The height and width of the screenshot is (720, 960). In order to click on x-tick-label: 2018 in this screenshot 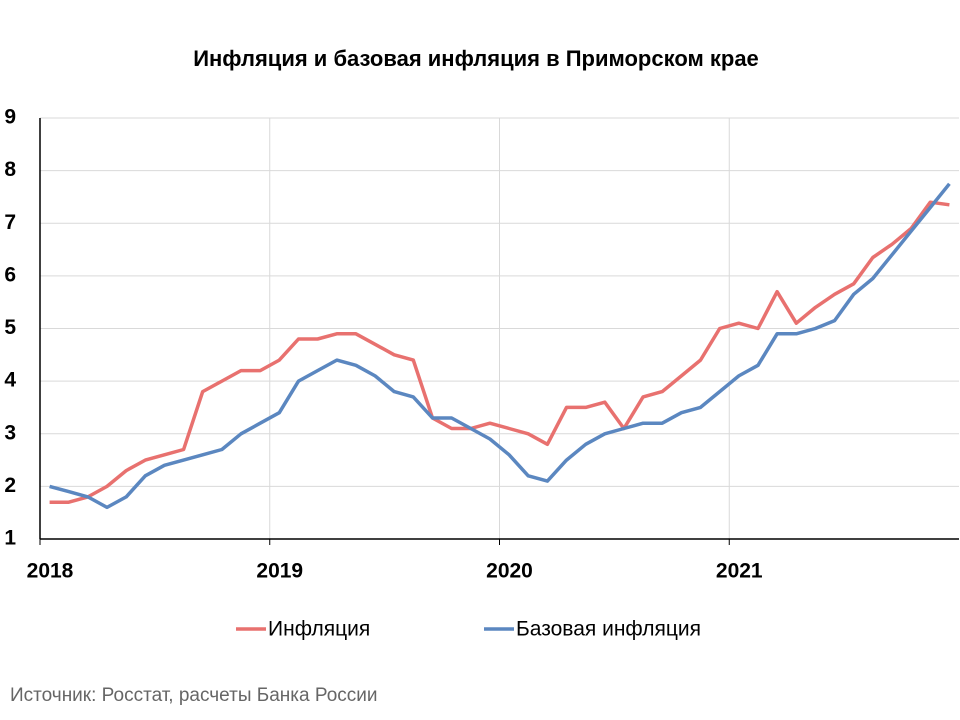, I will do `click(50, 571)`.